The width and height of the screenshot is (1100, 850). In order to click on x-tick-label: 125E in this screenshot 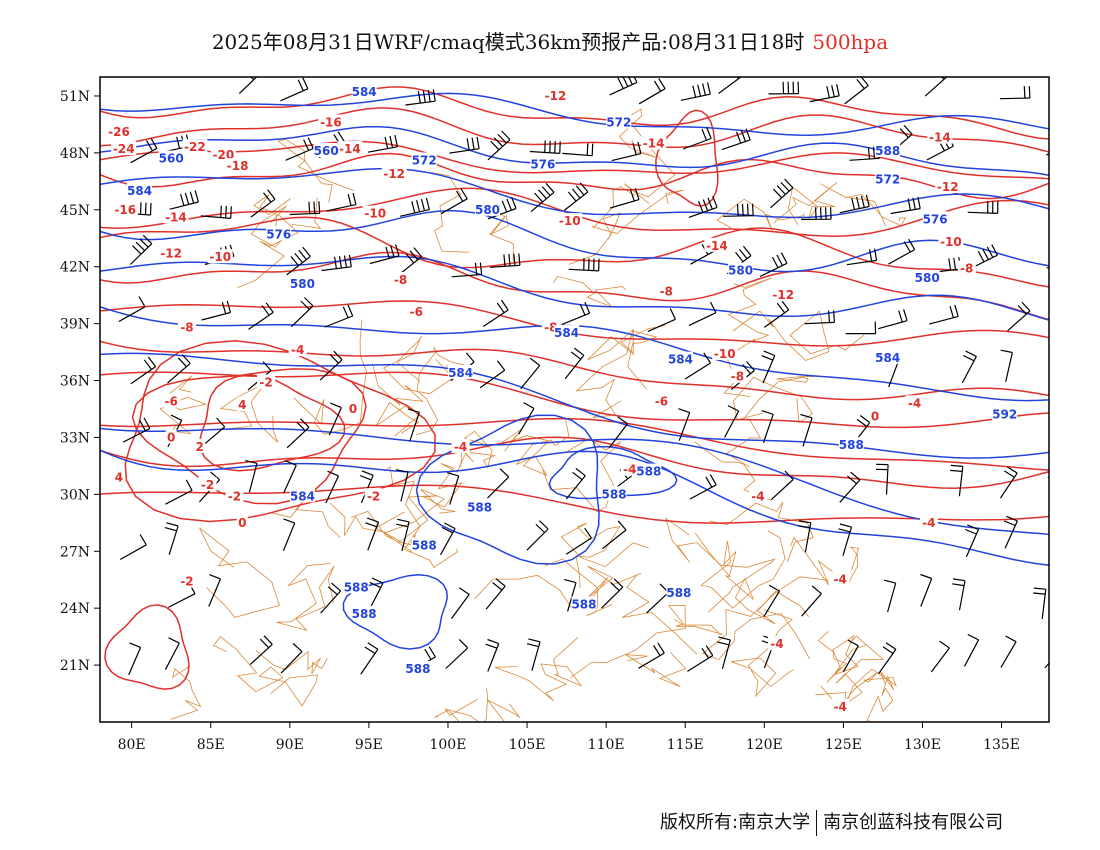, I will do `click(843, 745)`.